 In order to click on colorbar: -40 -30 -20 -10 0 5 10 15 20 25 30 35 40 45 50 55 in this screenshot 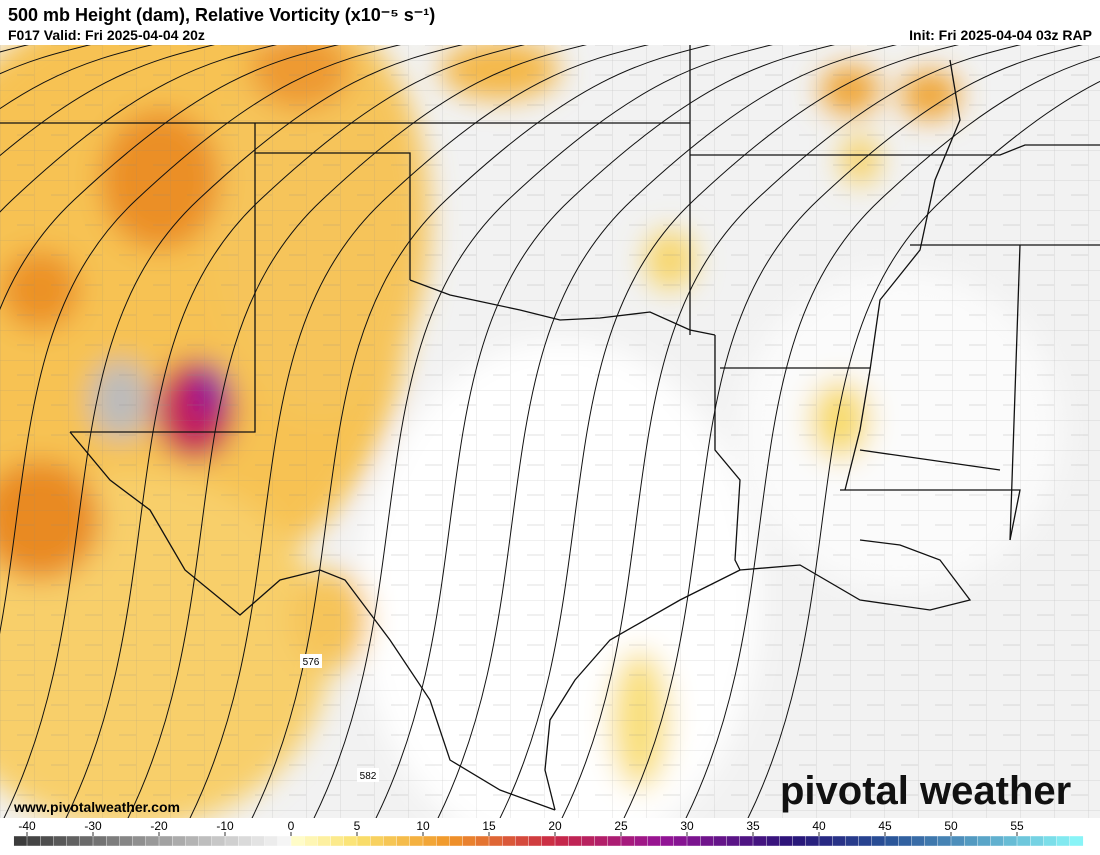, I will do `click(548, 833)`.